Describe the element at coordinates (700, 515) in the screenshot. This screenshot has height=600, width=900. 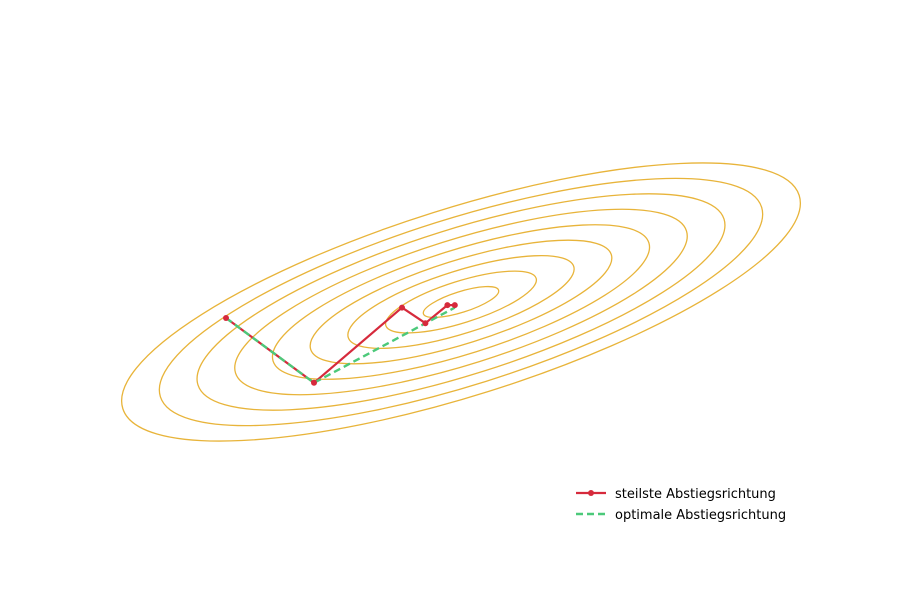
I see `legend-label-optimal: optimale Abstiegsrichtung` at that location.